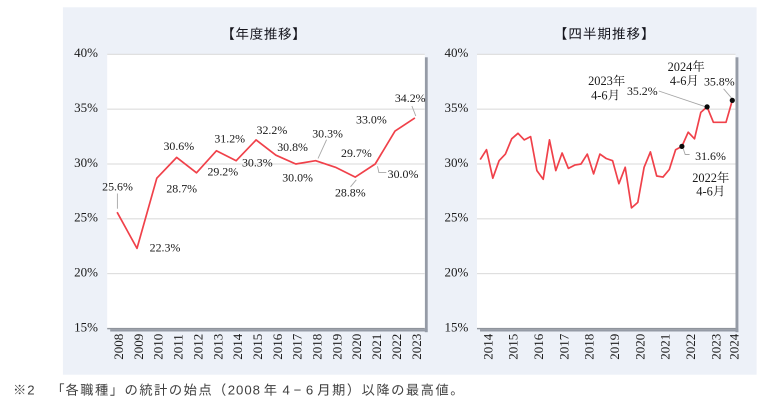 This screenshot has width=768, height=404. I want to click on svg-text: 30.6%, so click(178, 146).